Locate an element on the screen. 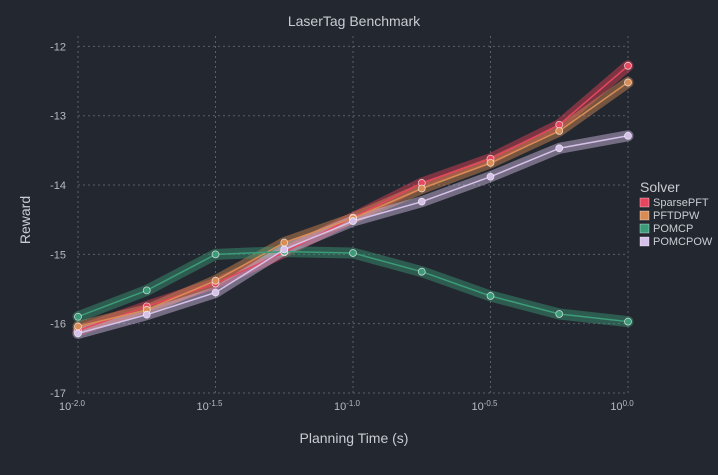 The width and height of the screenshot is (718, 475). point-SparsePFT is located at coordinates (628, 65).